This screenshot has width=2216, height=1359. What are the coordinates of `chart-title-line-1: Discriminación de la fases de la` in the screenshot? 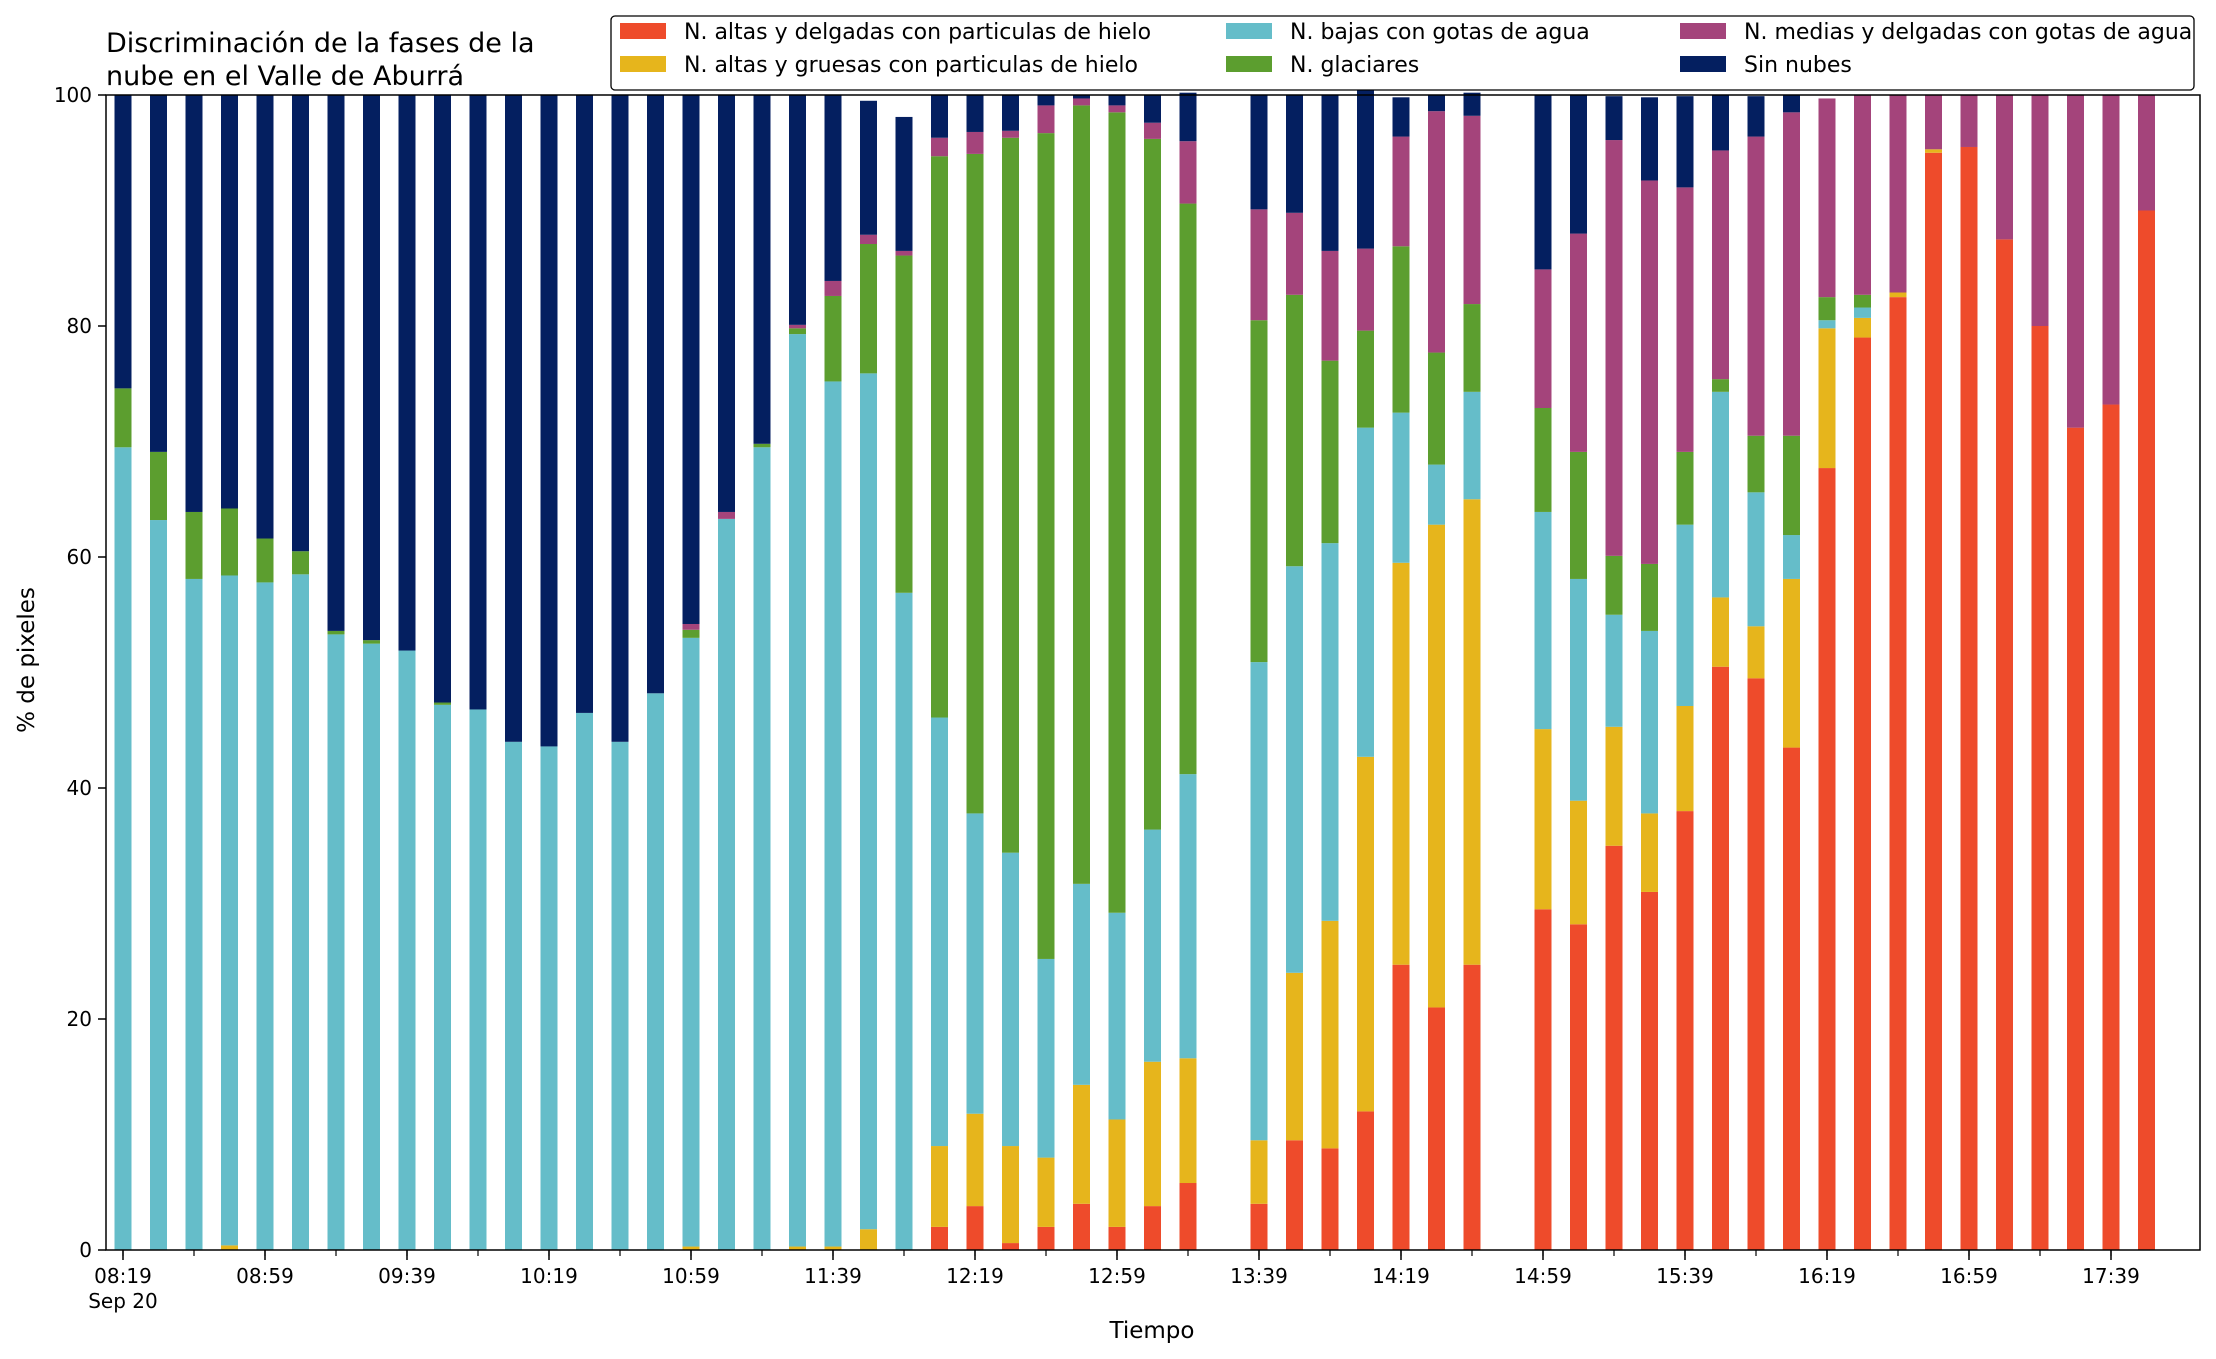 It's located at (320, 43).